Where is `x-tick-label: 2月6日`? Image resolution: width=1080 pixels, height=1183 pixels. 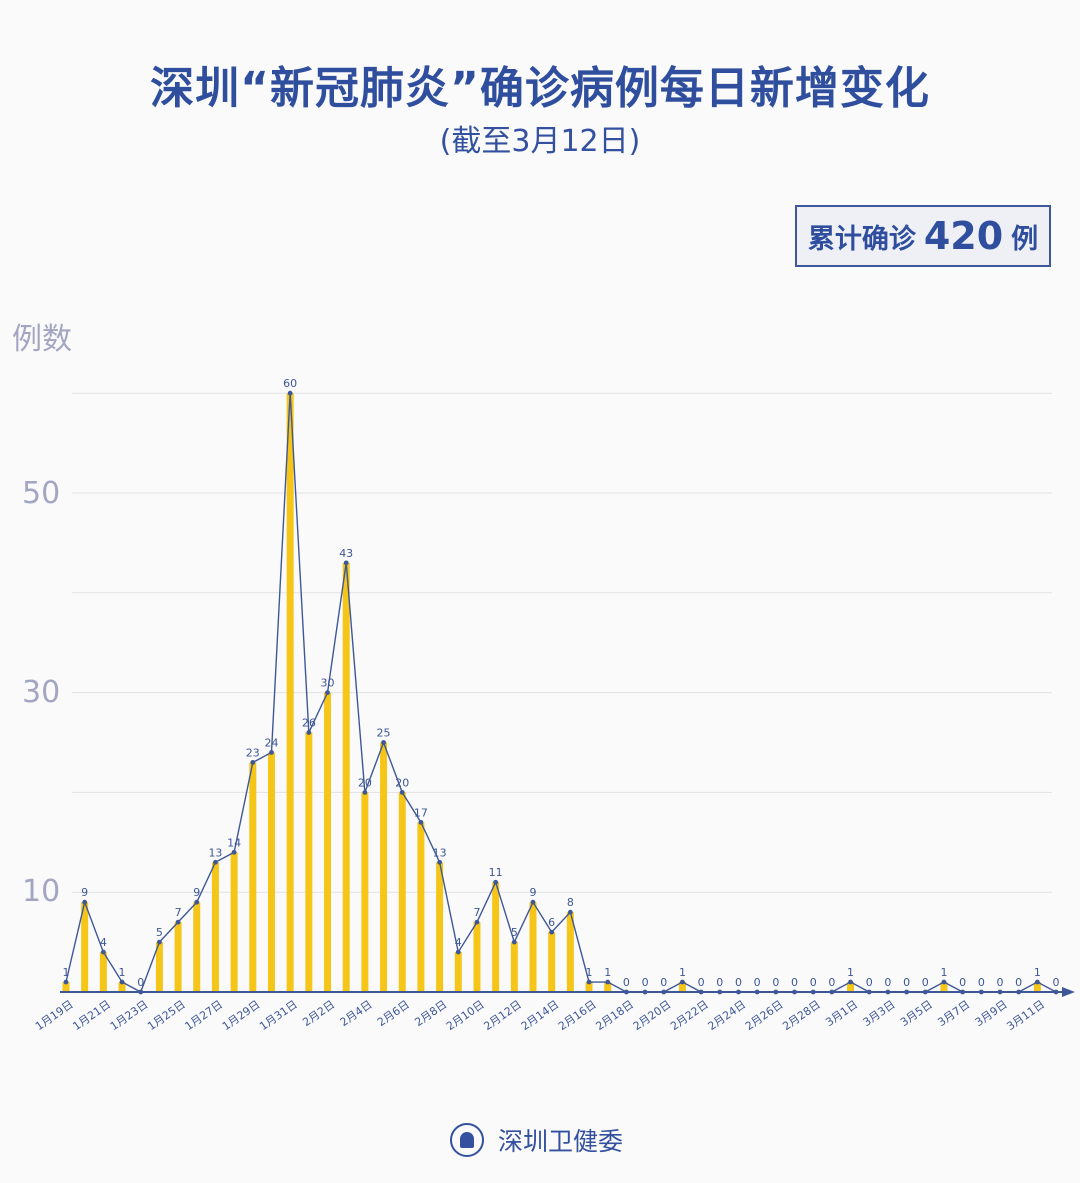
x-tick-label: 2月6日 is located at coordinates (393, 1013).